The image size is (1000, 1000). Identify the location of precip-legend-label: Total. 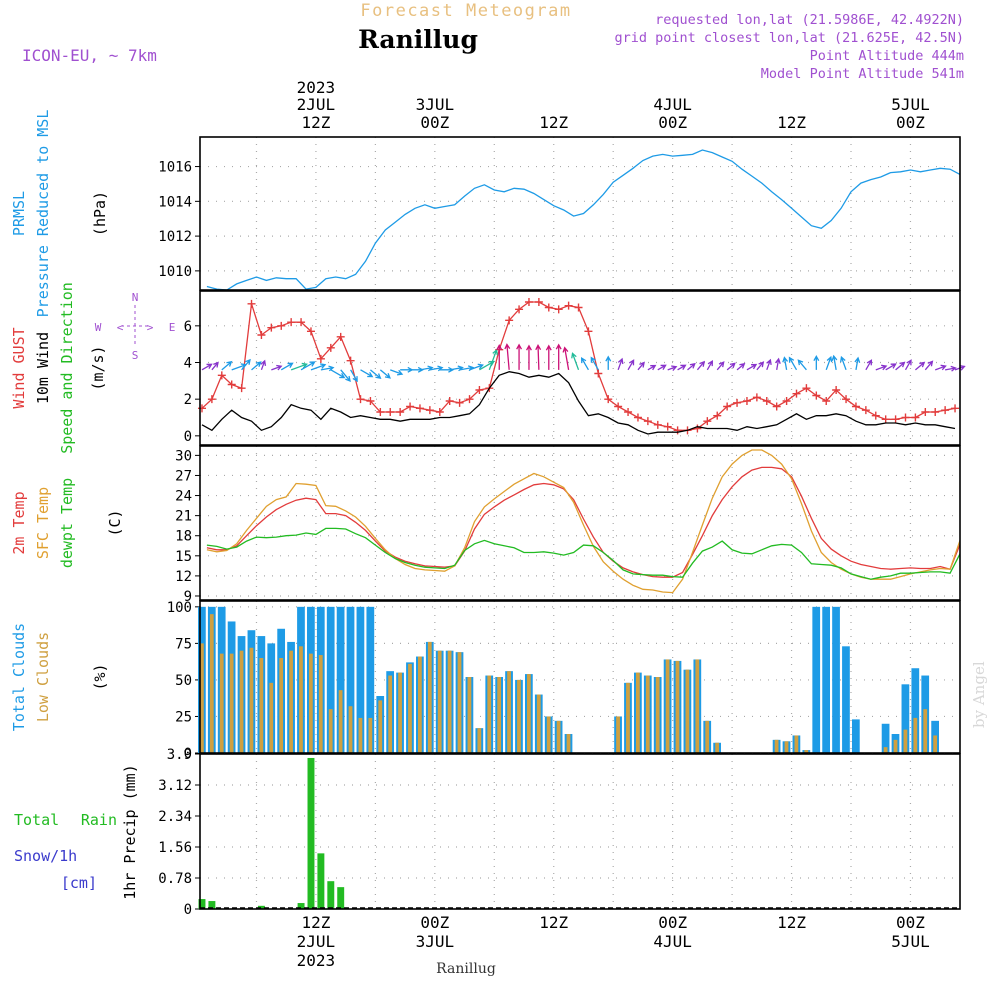
(36, 820).